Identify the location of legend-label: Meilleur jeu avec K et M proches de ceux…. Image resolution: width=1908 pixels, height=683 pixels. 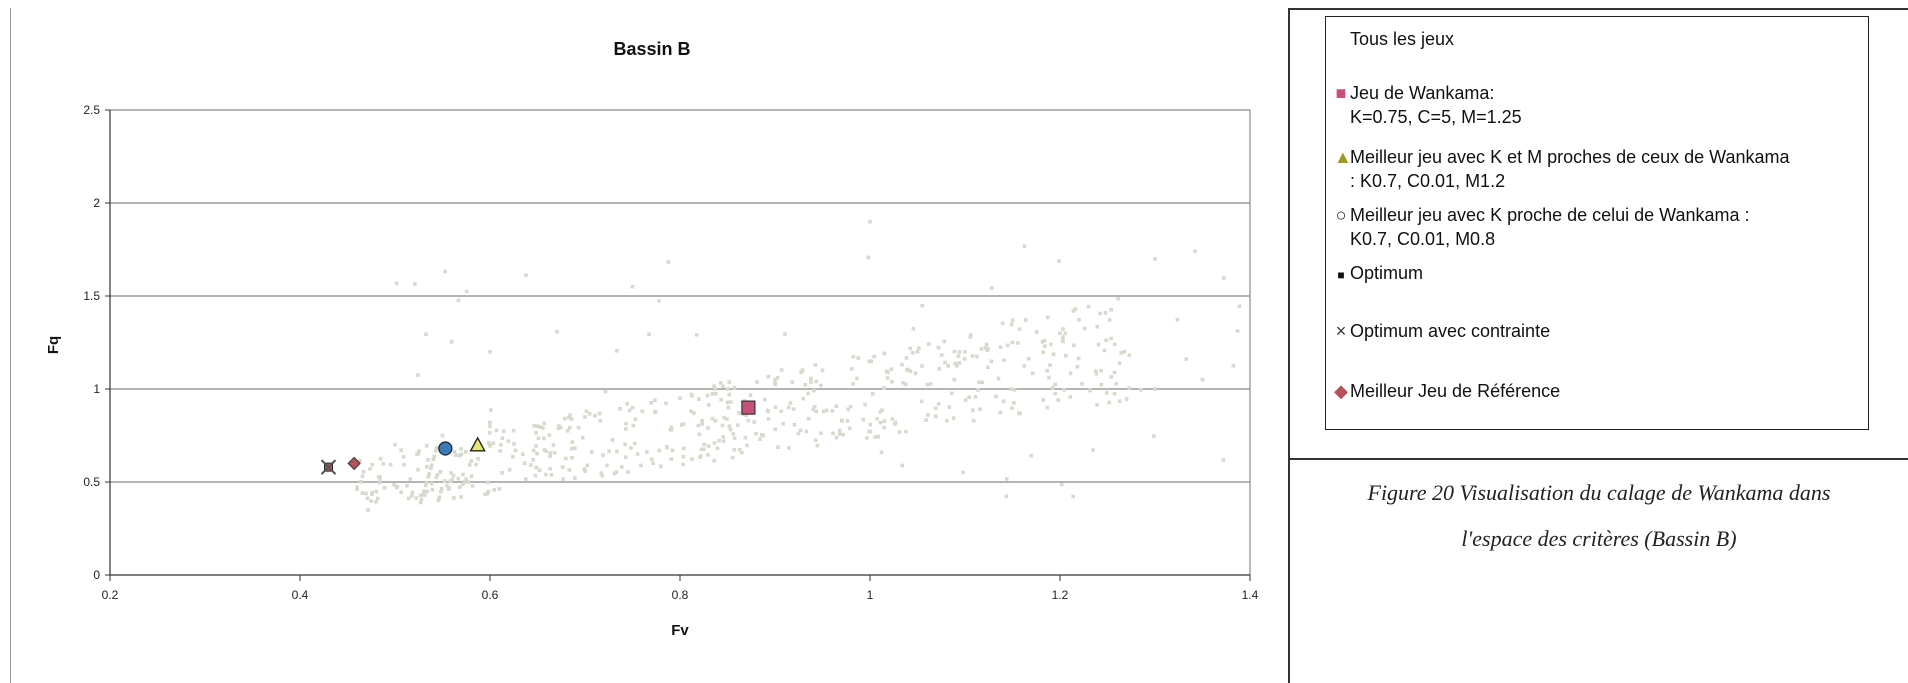
(1570, 157).